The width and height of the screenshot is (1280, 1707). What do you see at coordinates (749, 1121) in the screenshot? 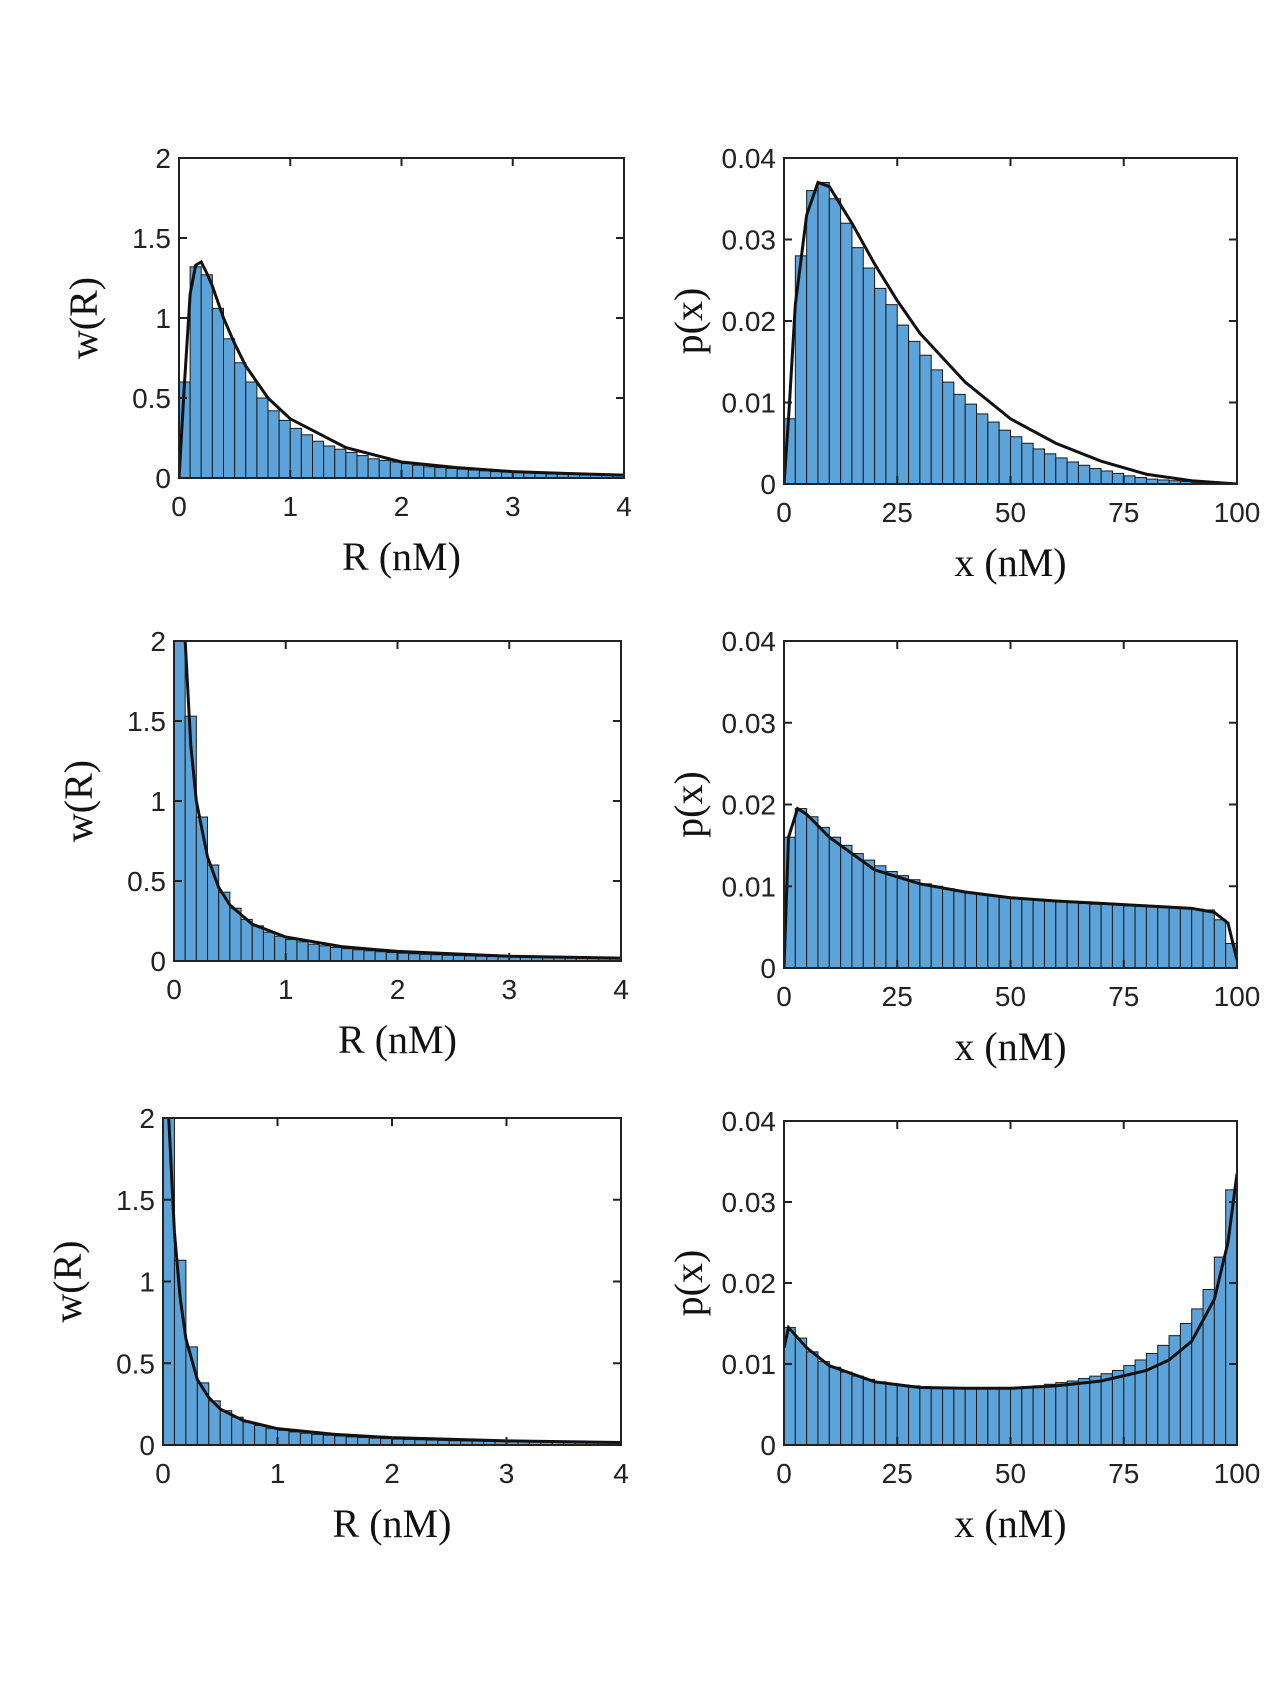
I see `y-tick-label: 0.04` at bounding box center [749, 1121].